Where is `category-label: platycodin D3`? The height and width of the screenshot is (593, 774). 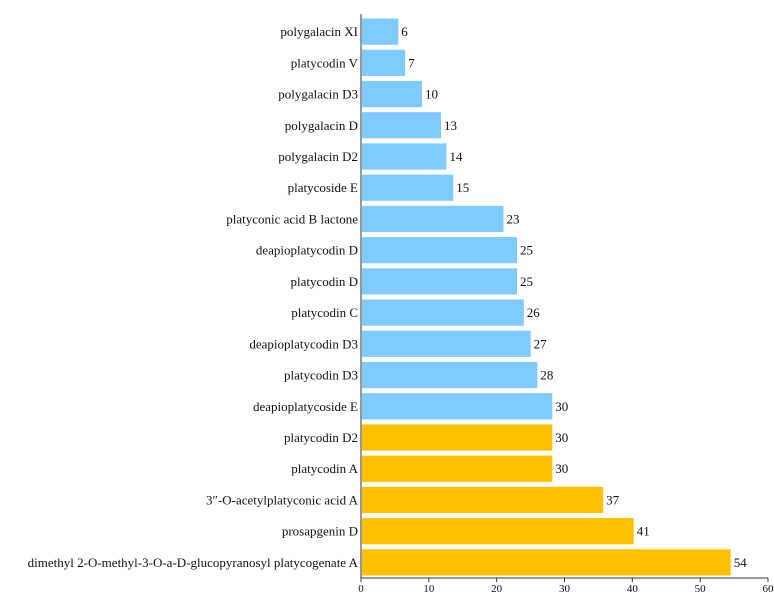 category-label: platycodin D3 is located at coordinates (321, 375).